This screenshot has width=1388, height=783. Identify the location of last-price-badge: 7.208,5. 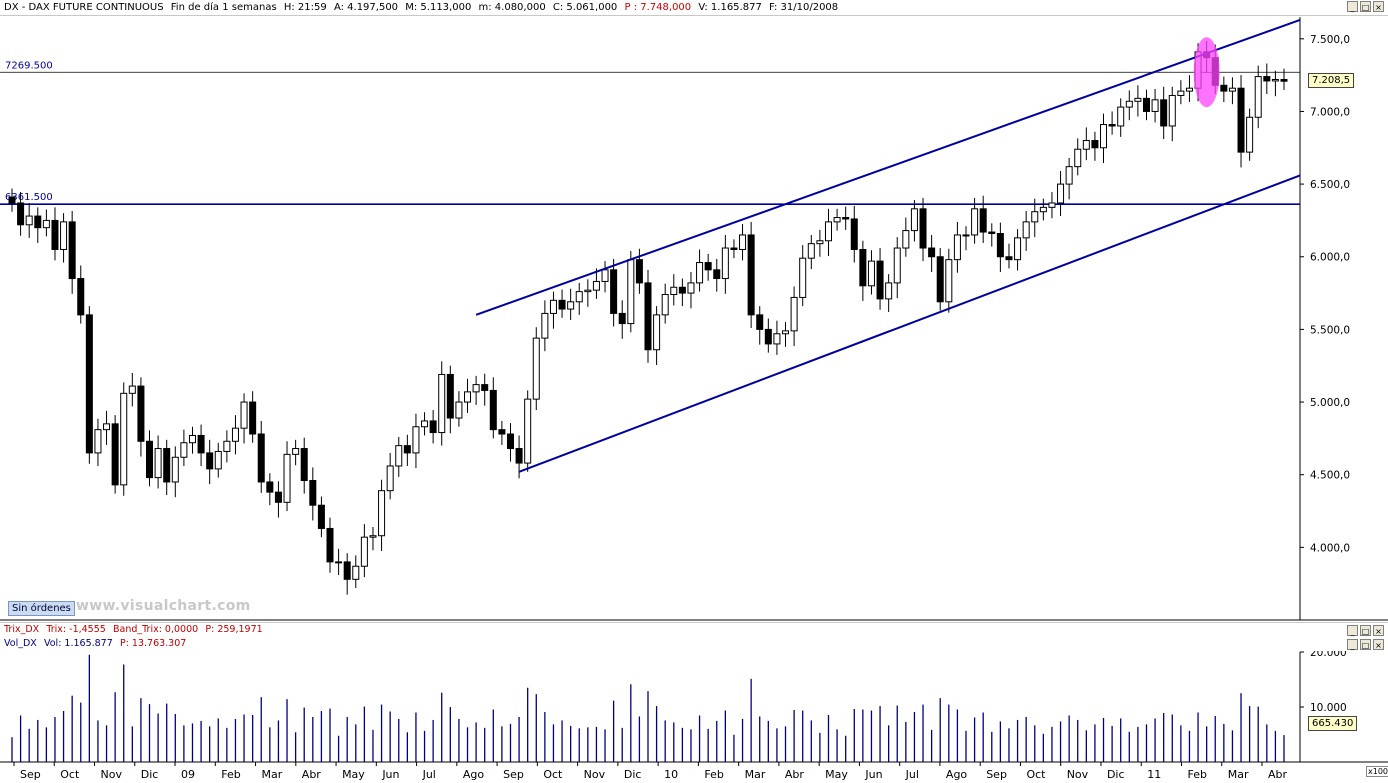
(1331, 80).